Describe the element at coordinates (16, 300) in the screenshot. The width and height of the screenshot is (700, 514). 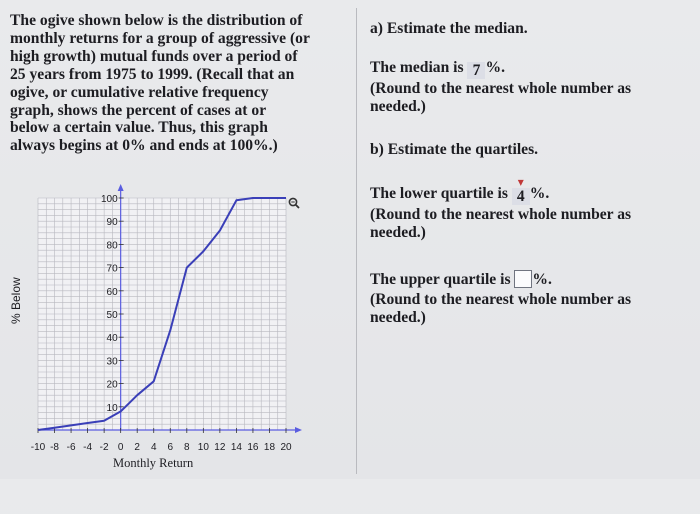
I see `y-axis-label: % Below` at that location.